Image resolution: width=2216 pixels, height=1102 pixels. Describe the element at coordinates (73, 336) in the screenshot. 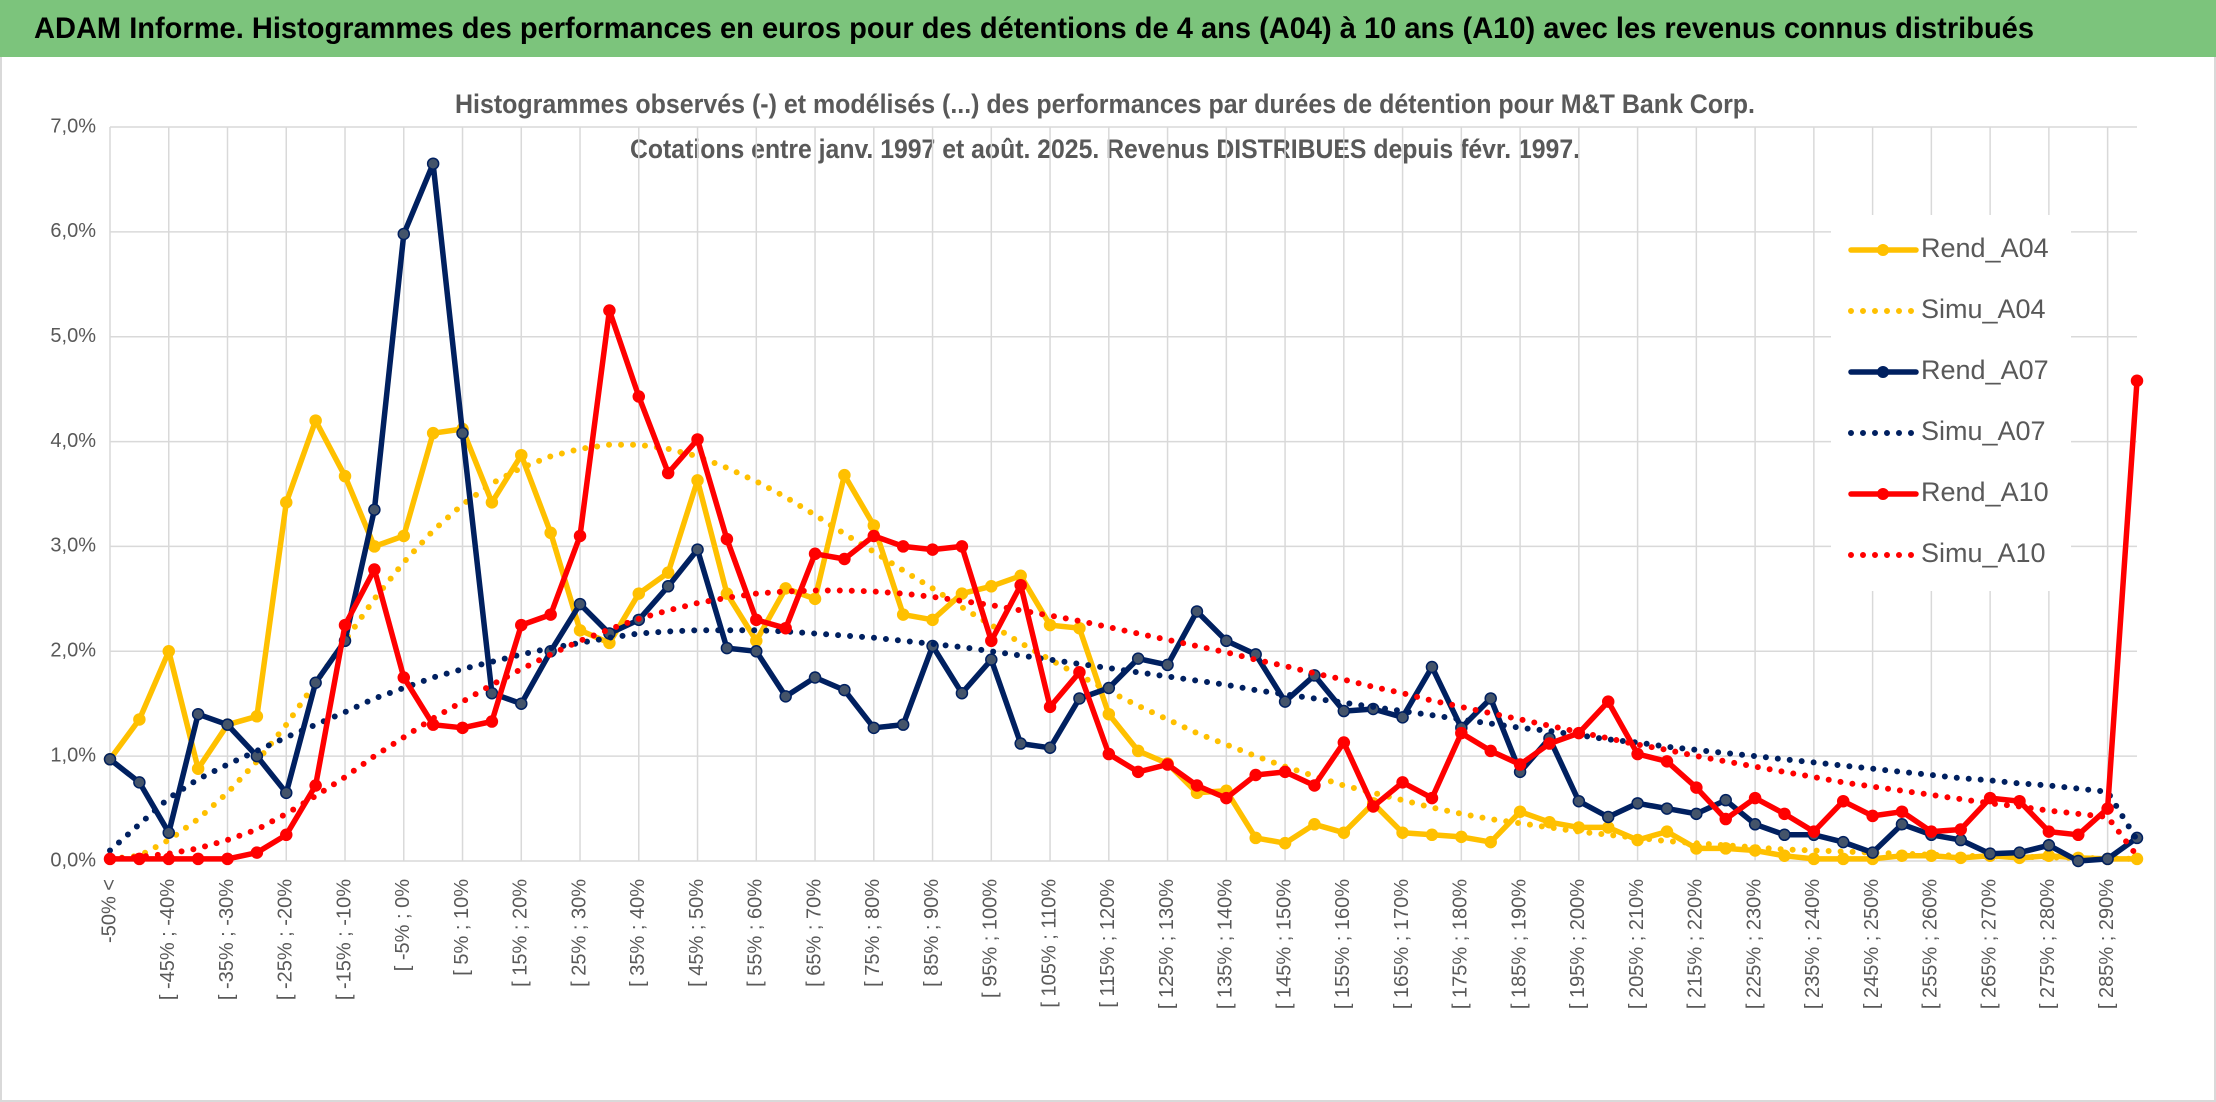

I see `y-tick-label: 5,0%` at that location.